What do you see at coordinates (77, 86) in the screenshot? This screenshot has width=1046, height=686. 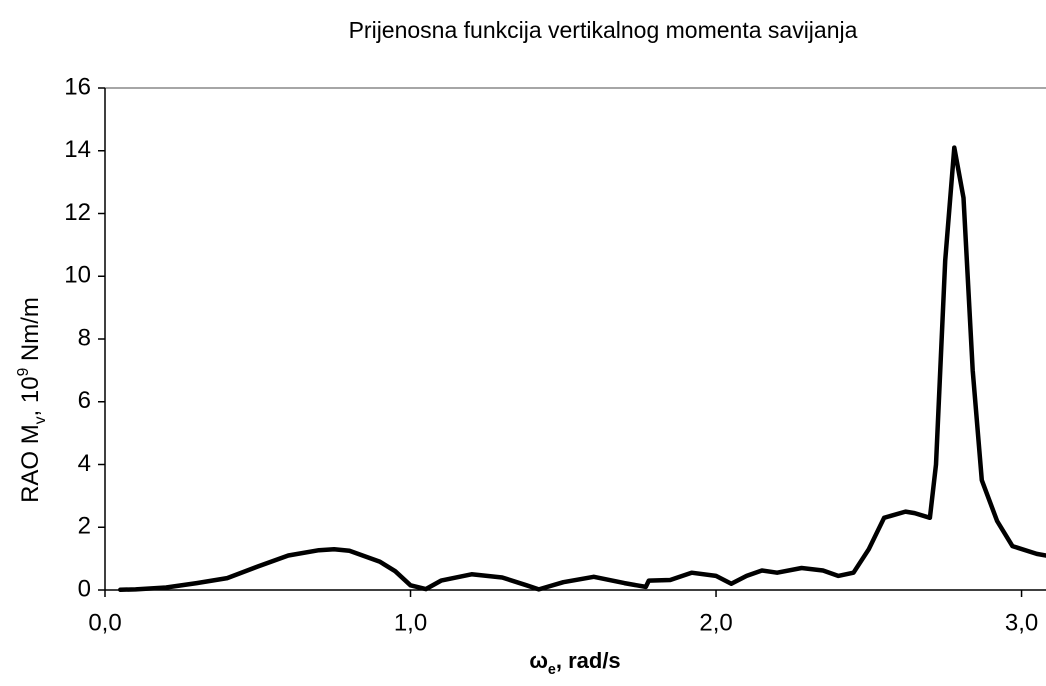 I see `y-tick-label: 16` at bounding box center [77, 86].